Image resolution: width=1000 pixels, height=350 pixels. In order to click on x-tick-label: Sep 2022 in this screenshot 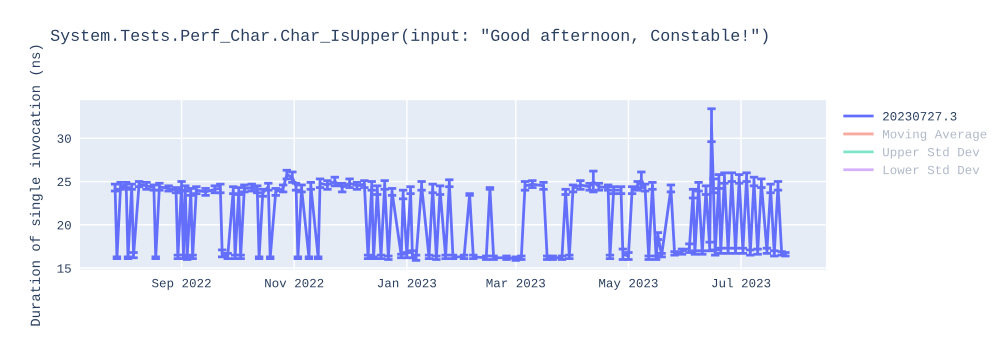, I will do `click(181, 284)`.